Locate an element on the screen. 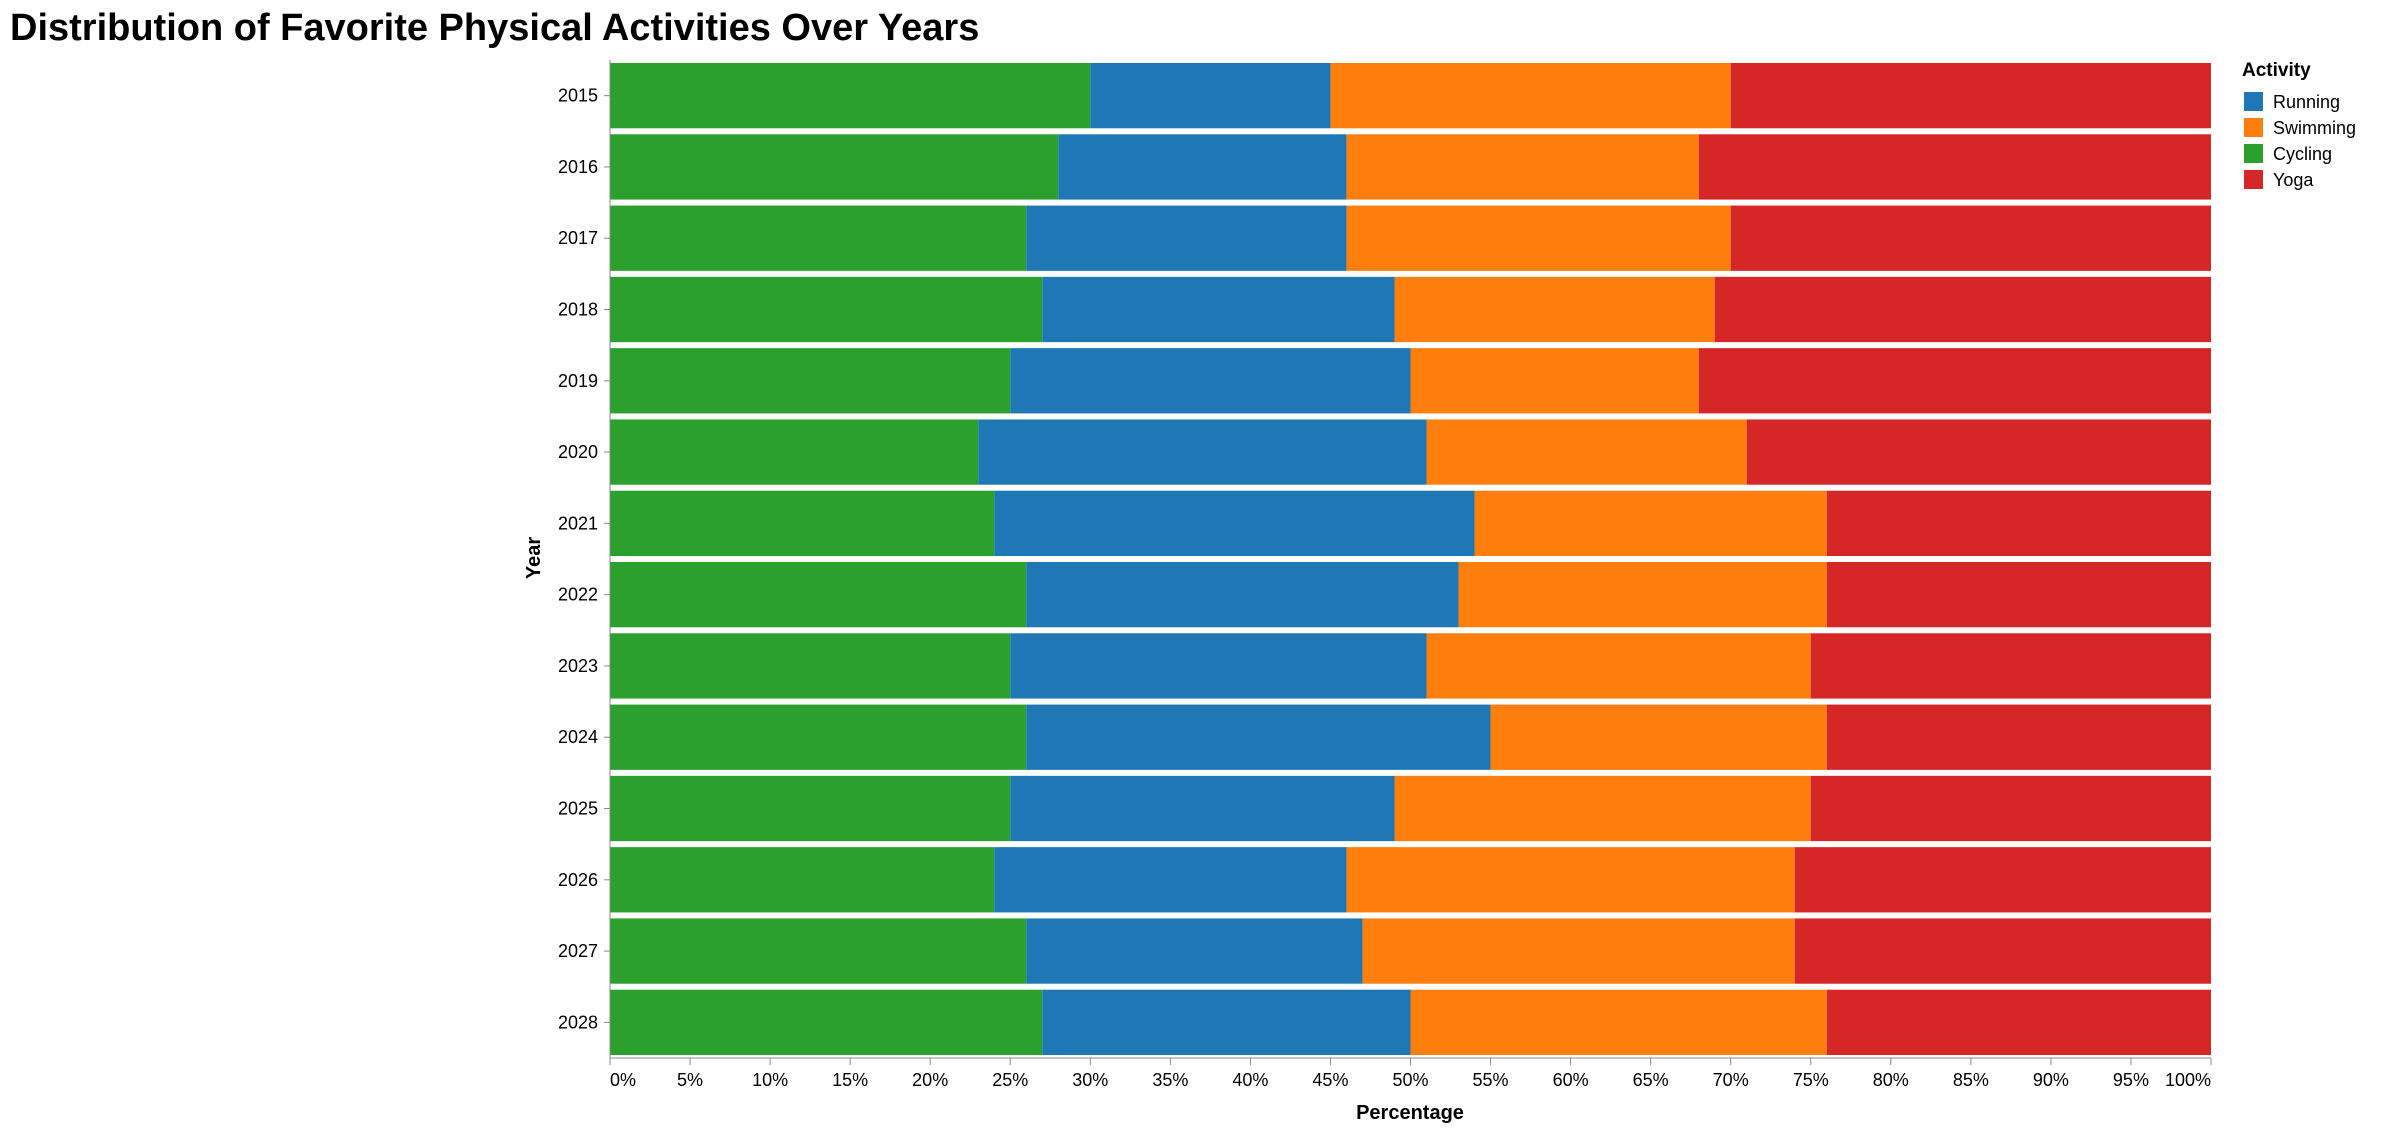 The width and height of the screenshot is (2382, 1137). bar-running-2015 is located at coordinates (1210, 96).